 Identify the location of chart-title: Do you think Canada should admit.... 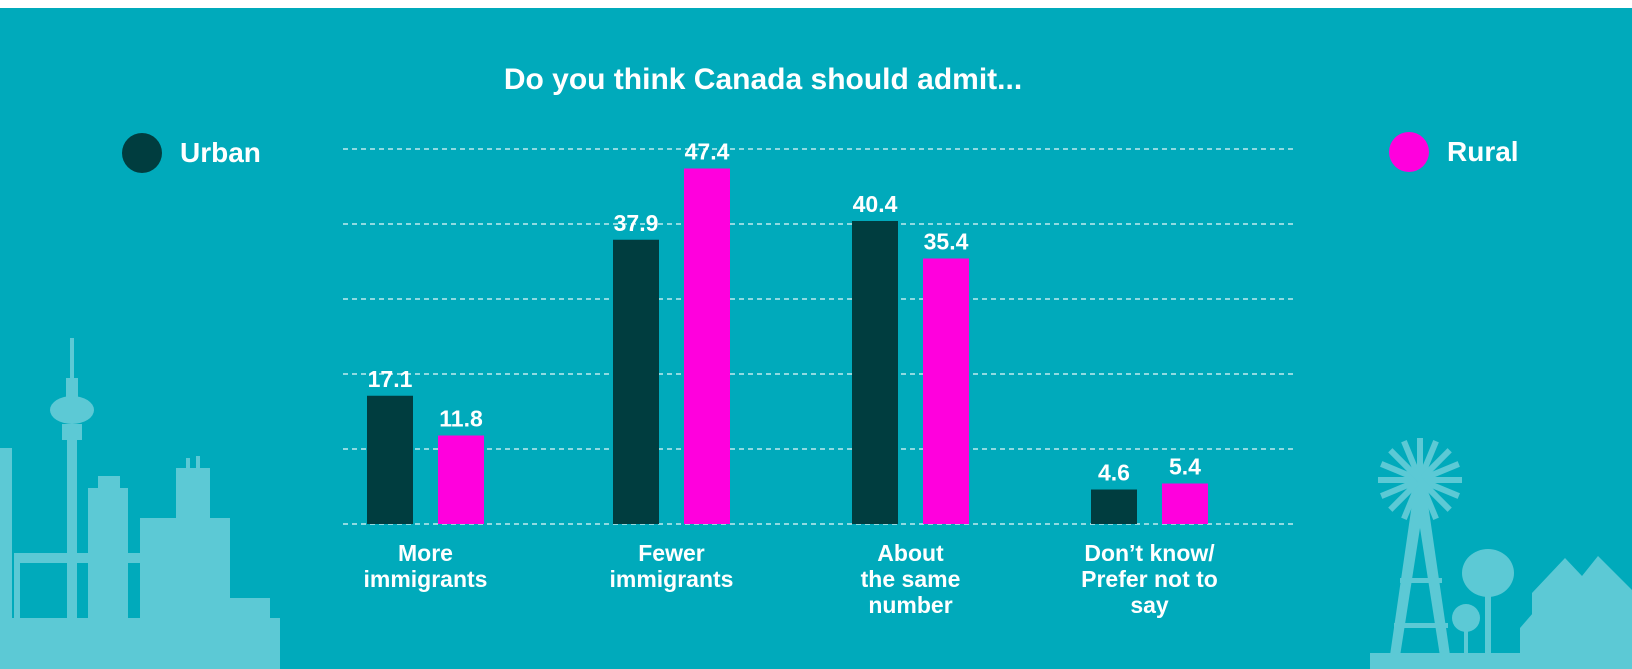
(763, 79).